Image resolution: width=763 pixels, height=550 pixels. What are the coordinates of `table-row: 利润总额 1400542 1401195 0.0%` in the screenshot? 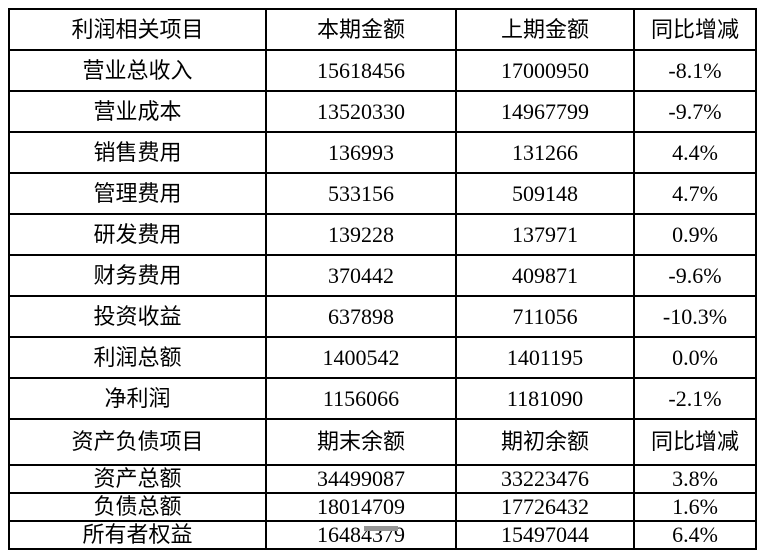 It's located at (382, 357).